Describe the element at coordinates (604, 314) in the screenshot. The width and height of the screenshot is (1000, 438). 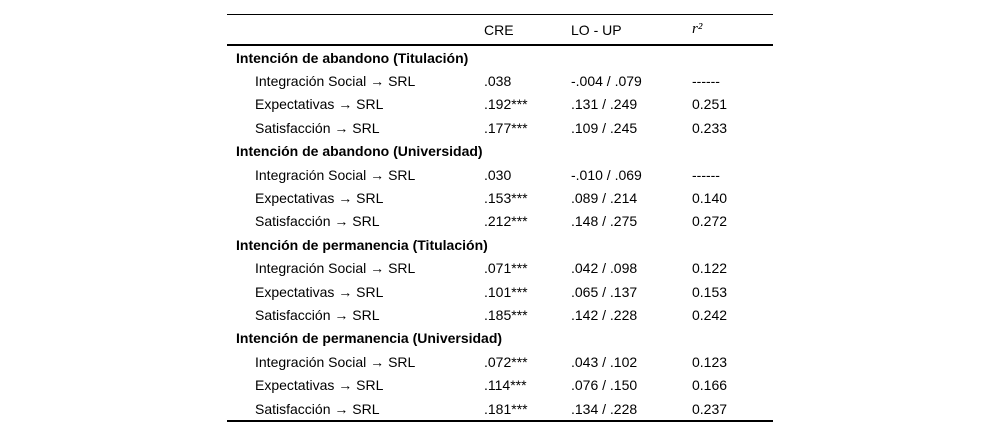
I see `cell-lo-up: .142 / .228` at that location.